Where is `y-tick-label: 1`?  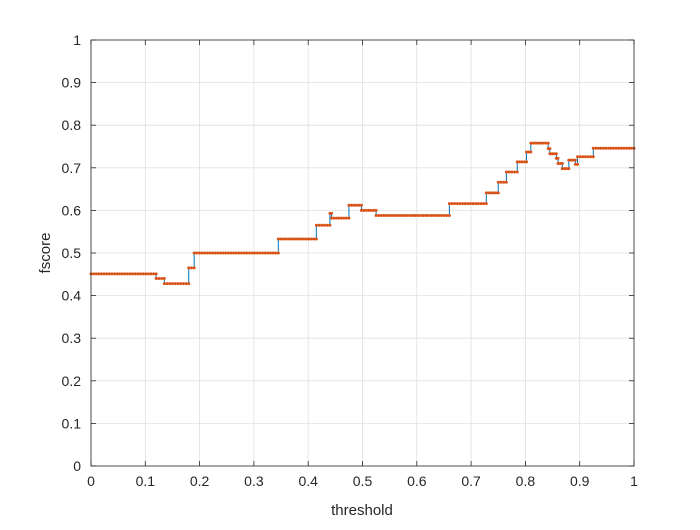 y-tick-label: 1 is located at coordinates (77, 40).